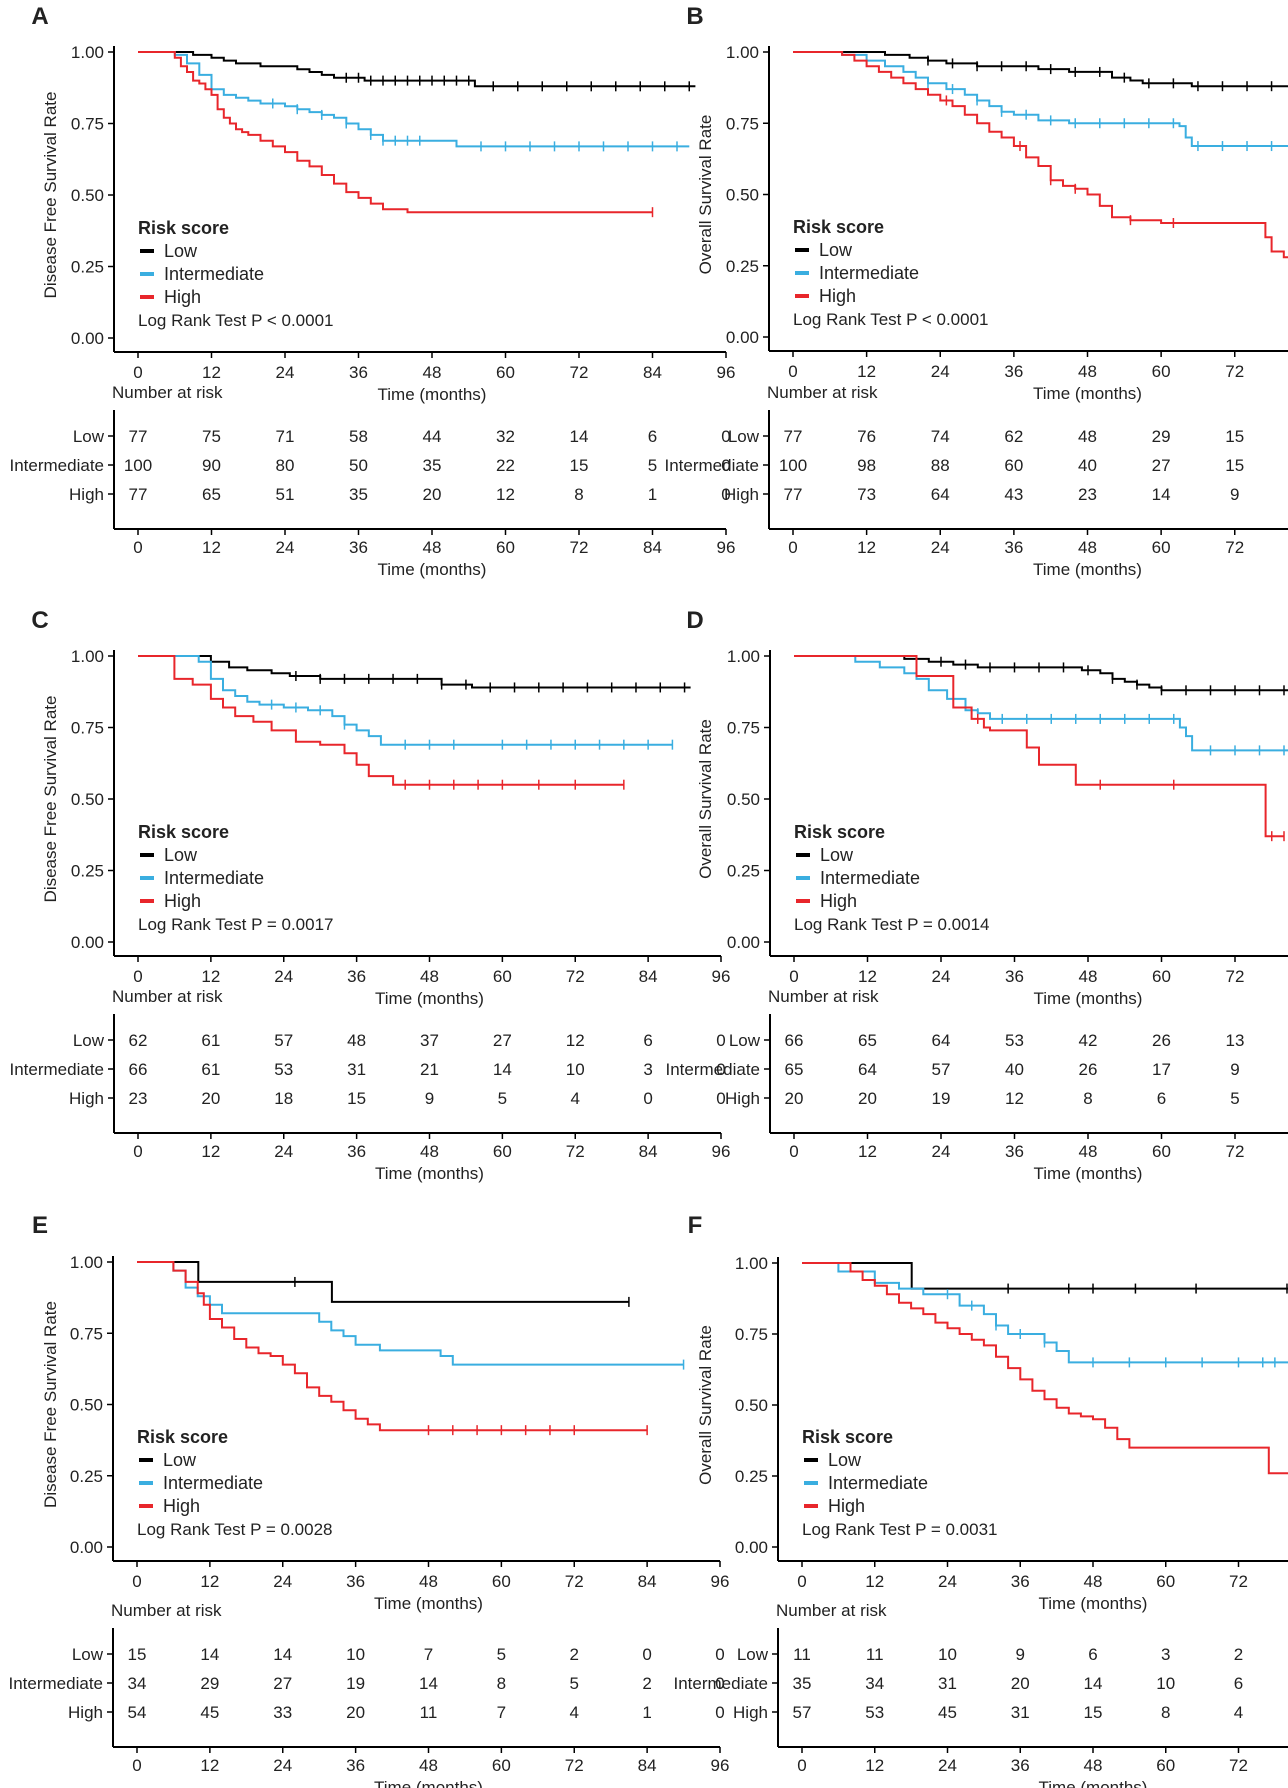 The height and width of the screenshot is (1788, 1288). Describe the element at coordinates (941, 976) in the screenshot. I see `x-tick-label: 24` at that location.